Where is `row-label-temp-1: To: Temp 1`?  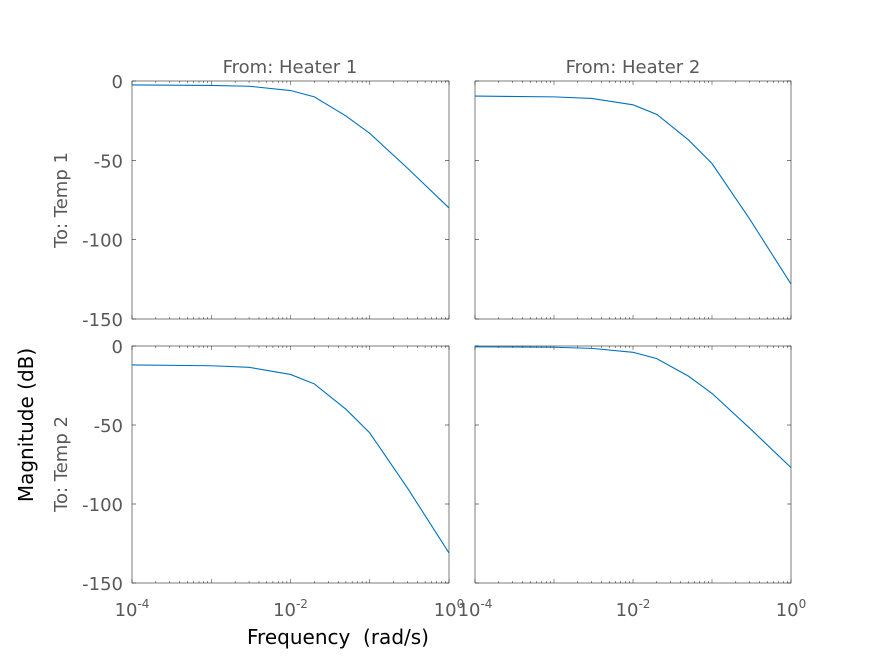 row-label-temp-1: To: Temp 1 is located at coordinates (61, 200).